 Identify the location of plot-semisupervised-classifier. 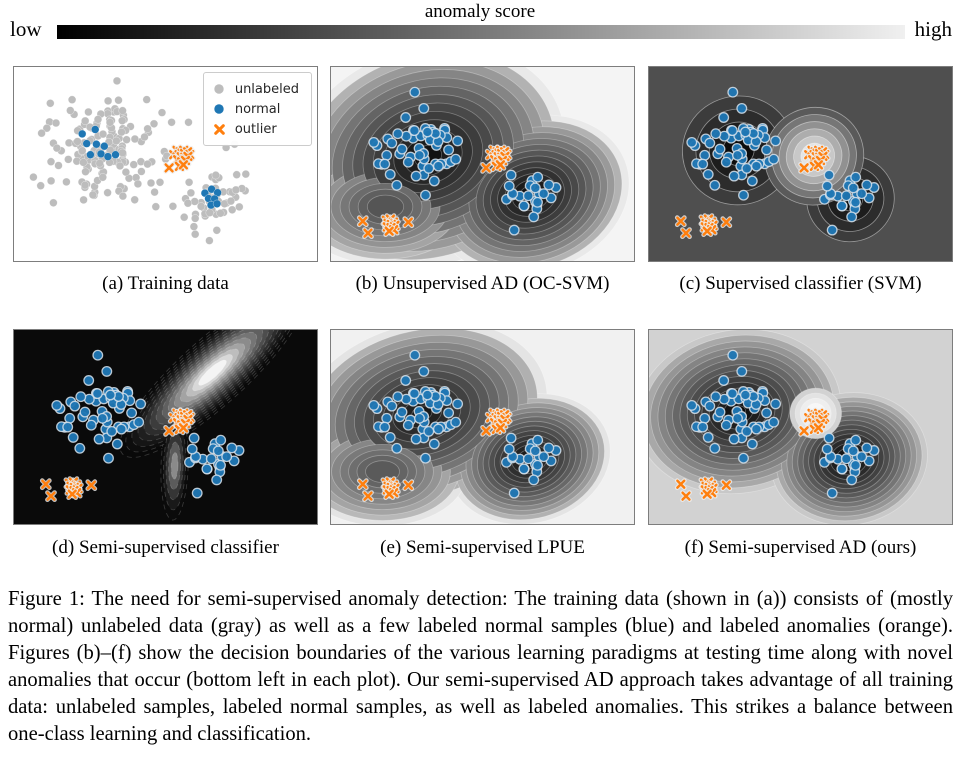
(165, 427).